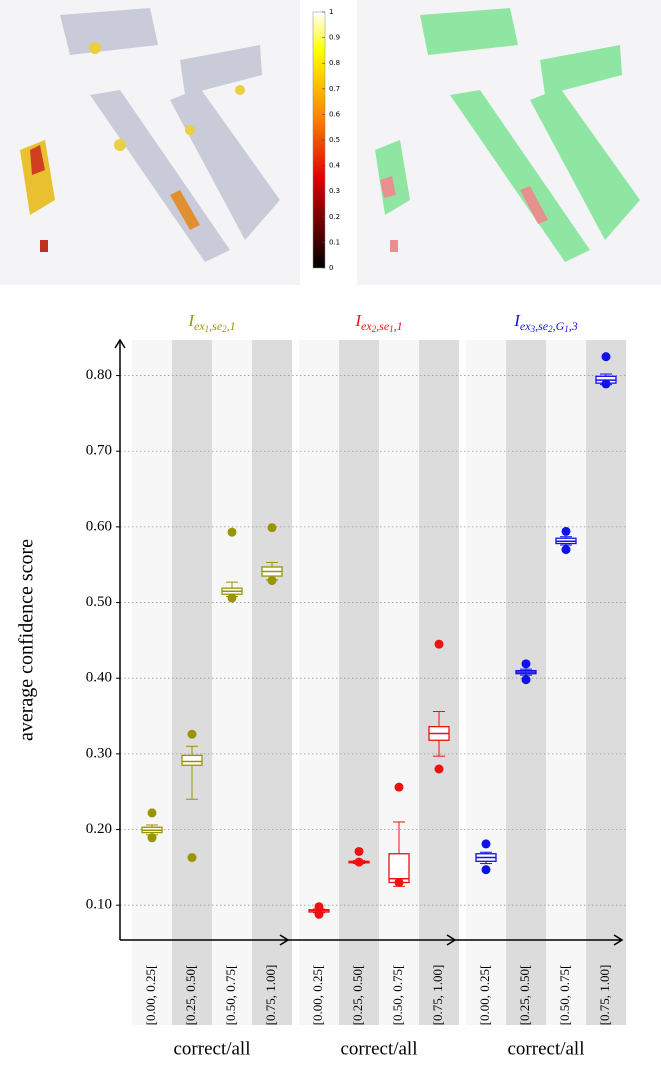  I want to click on y-axis-label: average confidence score, so click(27, 640).